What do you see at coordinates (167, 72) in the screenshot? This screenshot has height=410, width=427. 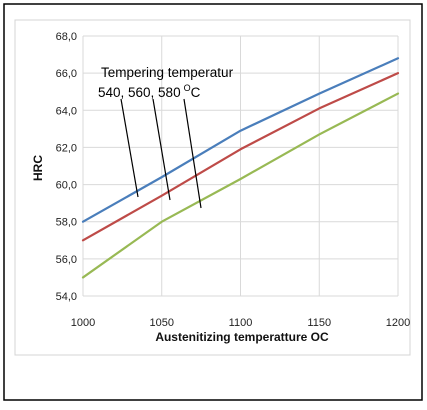 I see `annotation-line-1: Tempering temperatur` at bounding box center [167, 72].